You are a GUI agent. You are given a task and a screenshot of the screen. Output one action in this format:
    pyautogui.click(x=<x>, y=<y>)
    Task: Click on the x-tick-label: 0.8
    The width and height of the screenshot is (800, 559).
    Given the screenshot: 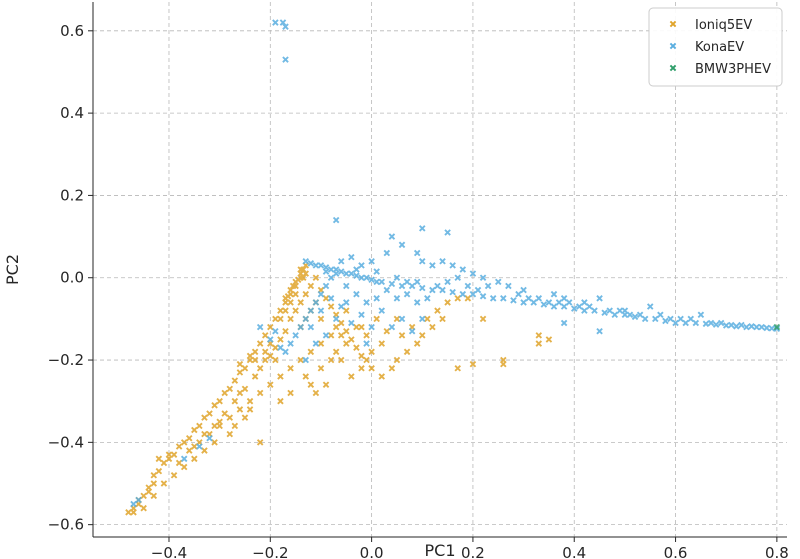 What is the action you would take?
    pyautogui.click(x=777, y=551)
    